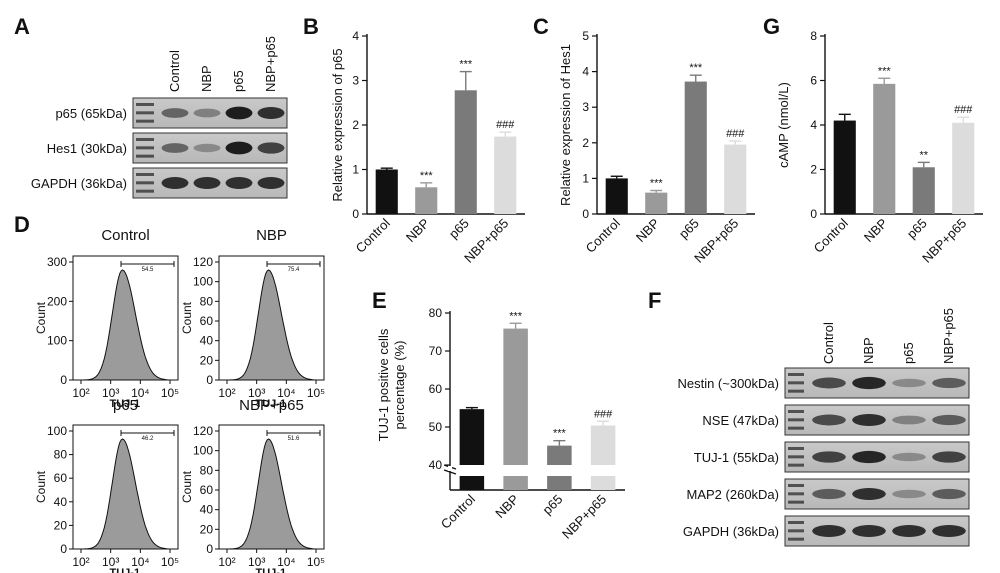 Image resolution: width=1000 pixels, height=573 pixels. Describe the element at coordinates (450, 472) in the screenshot. I see `axis-break` at that location.